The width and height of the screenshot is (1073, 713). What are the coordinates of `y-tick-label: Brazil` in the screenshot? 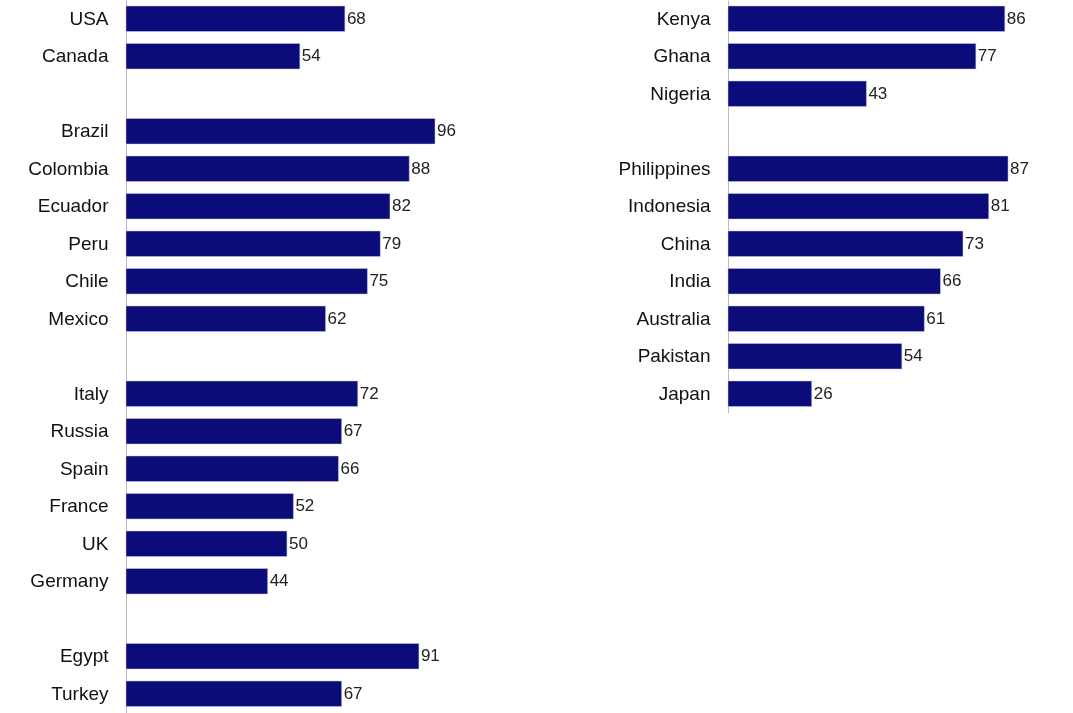 It's located at (84, 131).